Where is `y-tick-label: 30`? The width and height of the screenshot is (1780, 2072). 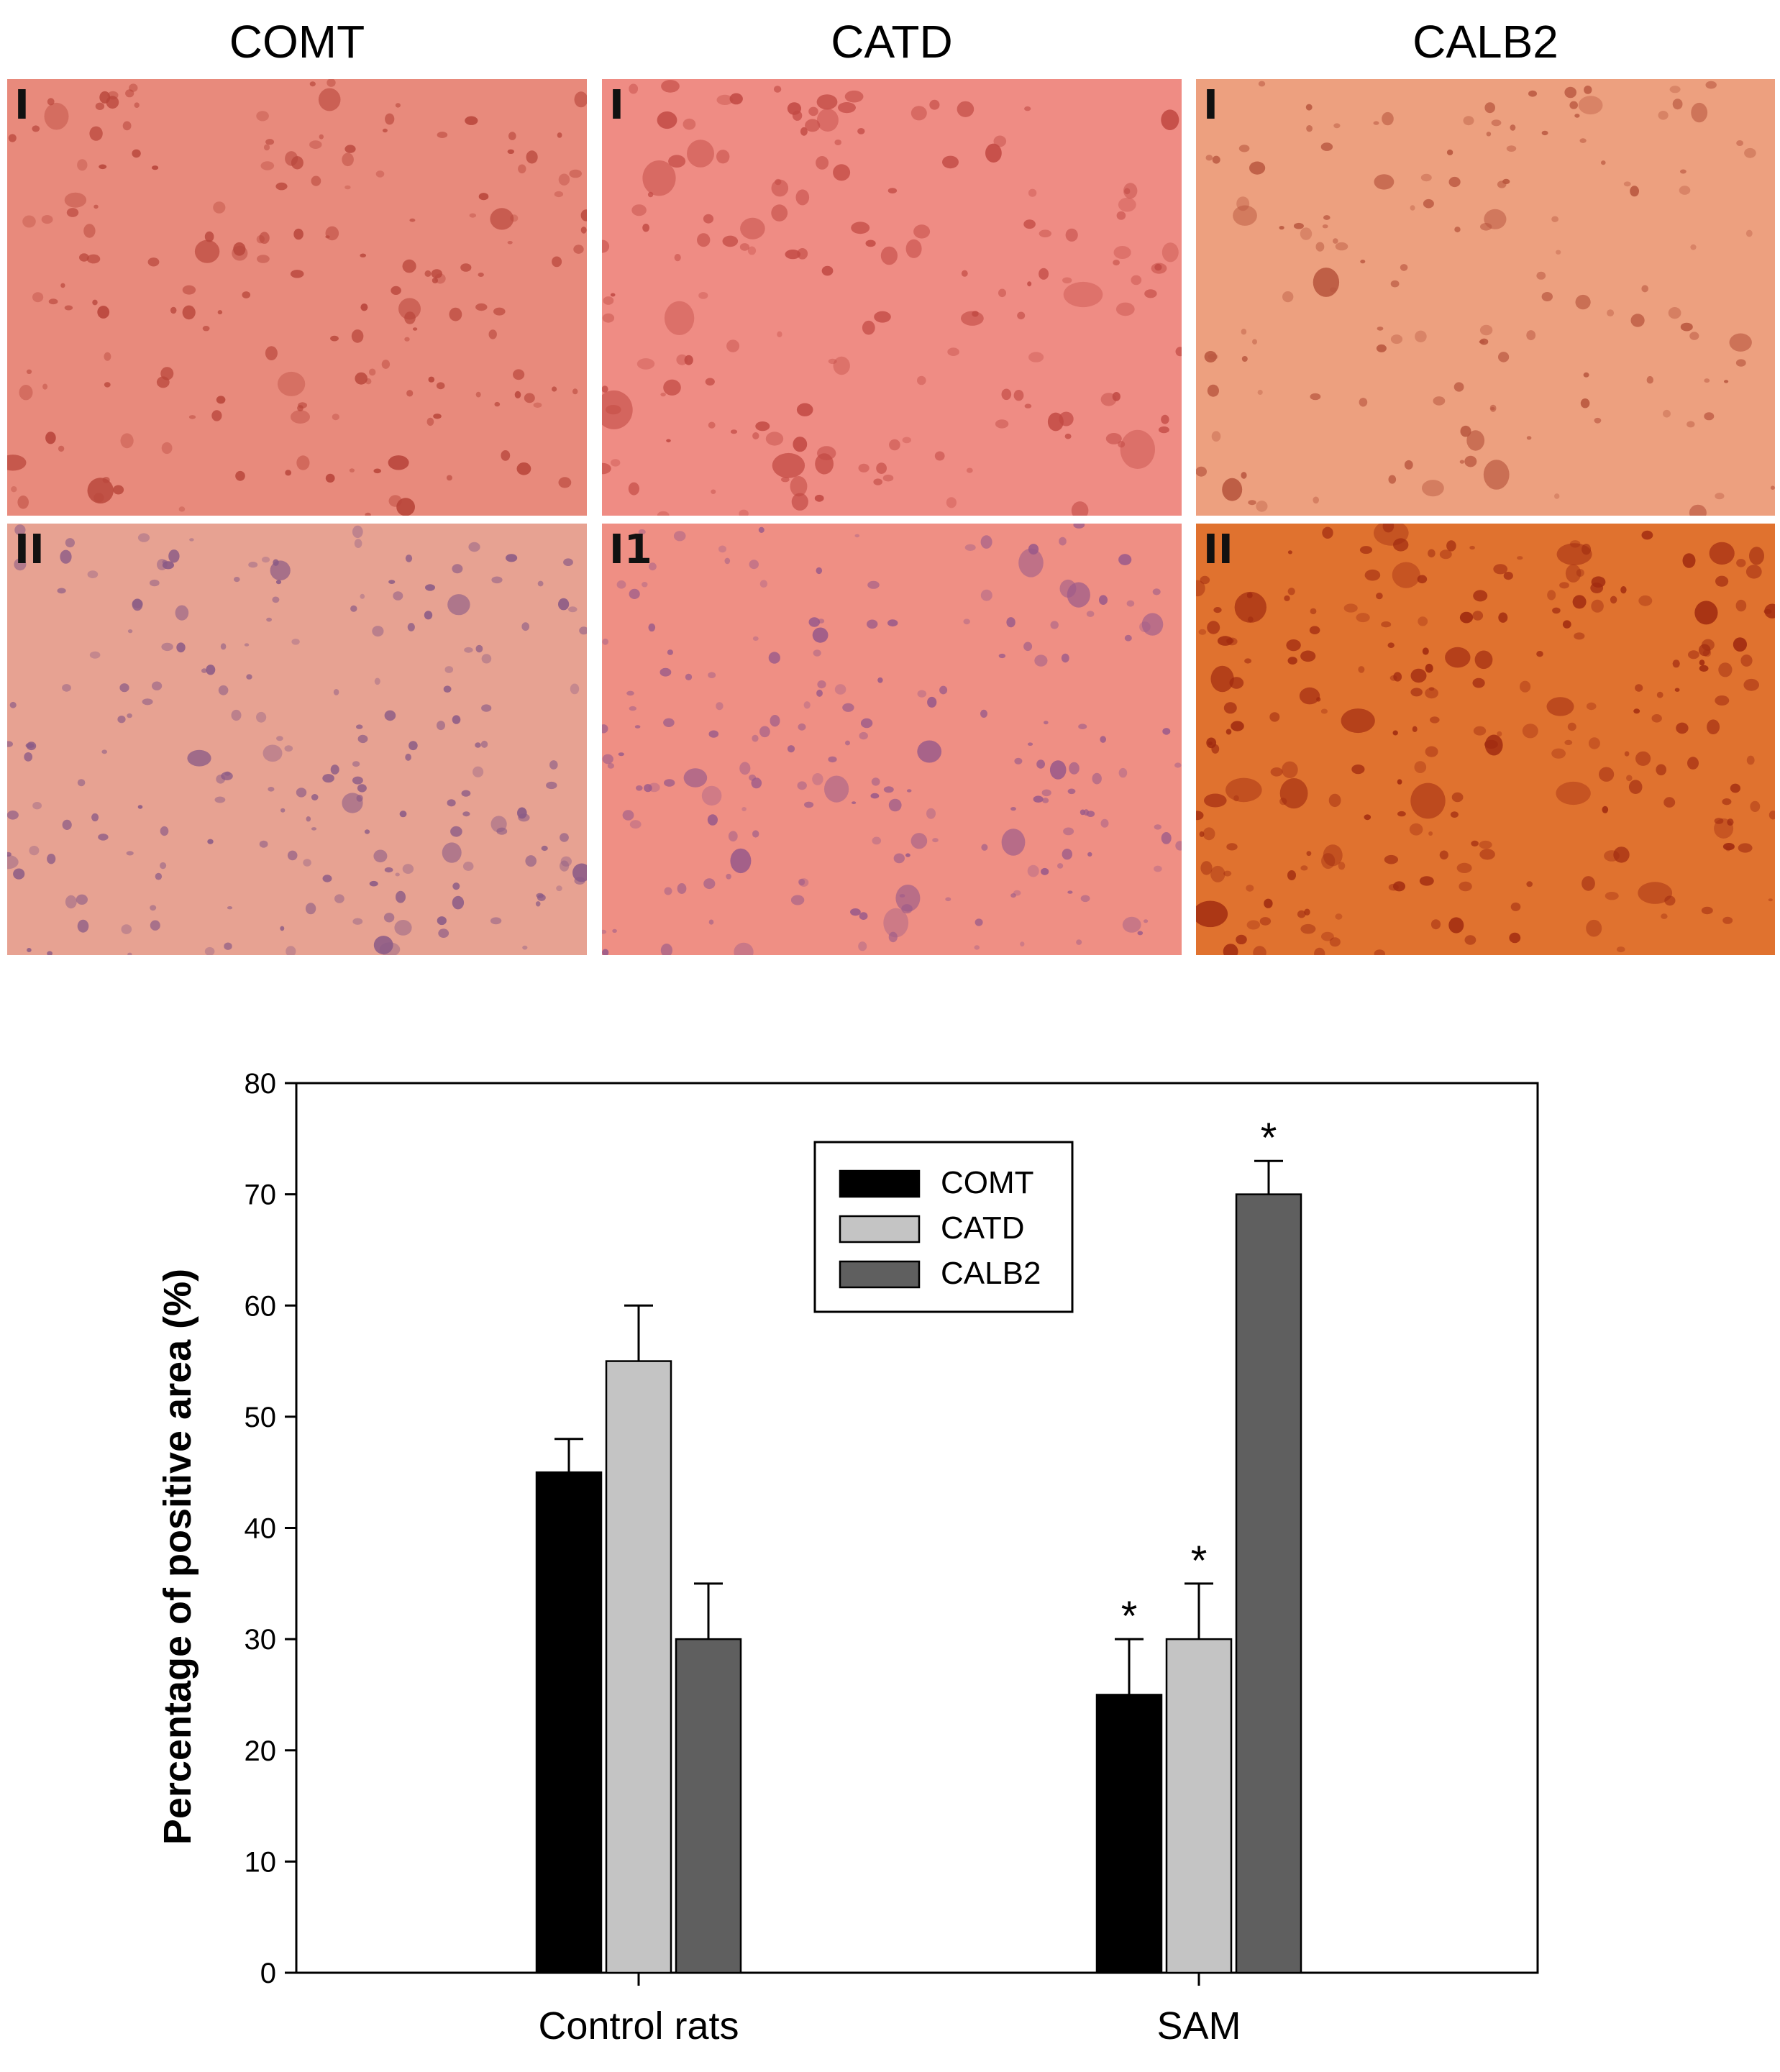 y-tick-label: 30 is located at coordinates (261, 1640).